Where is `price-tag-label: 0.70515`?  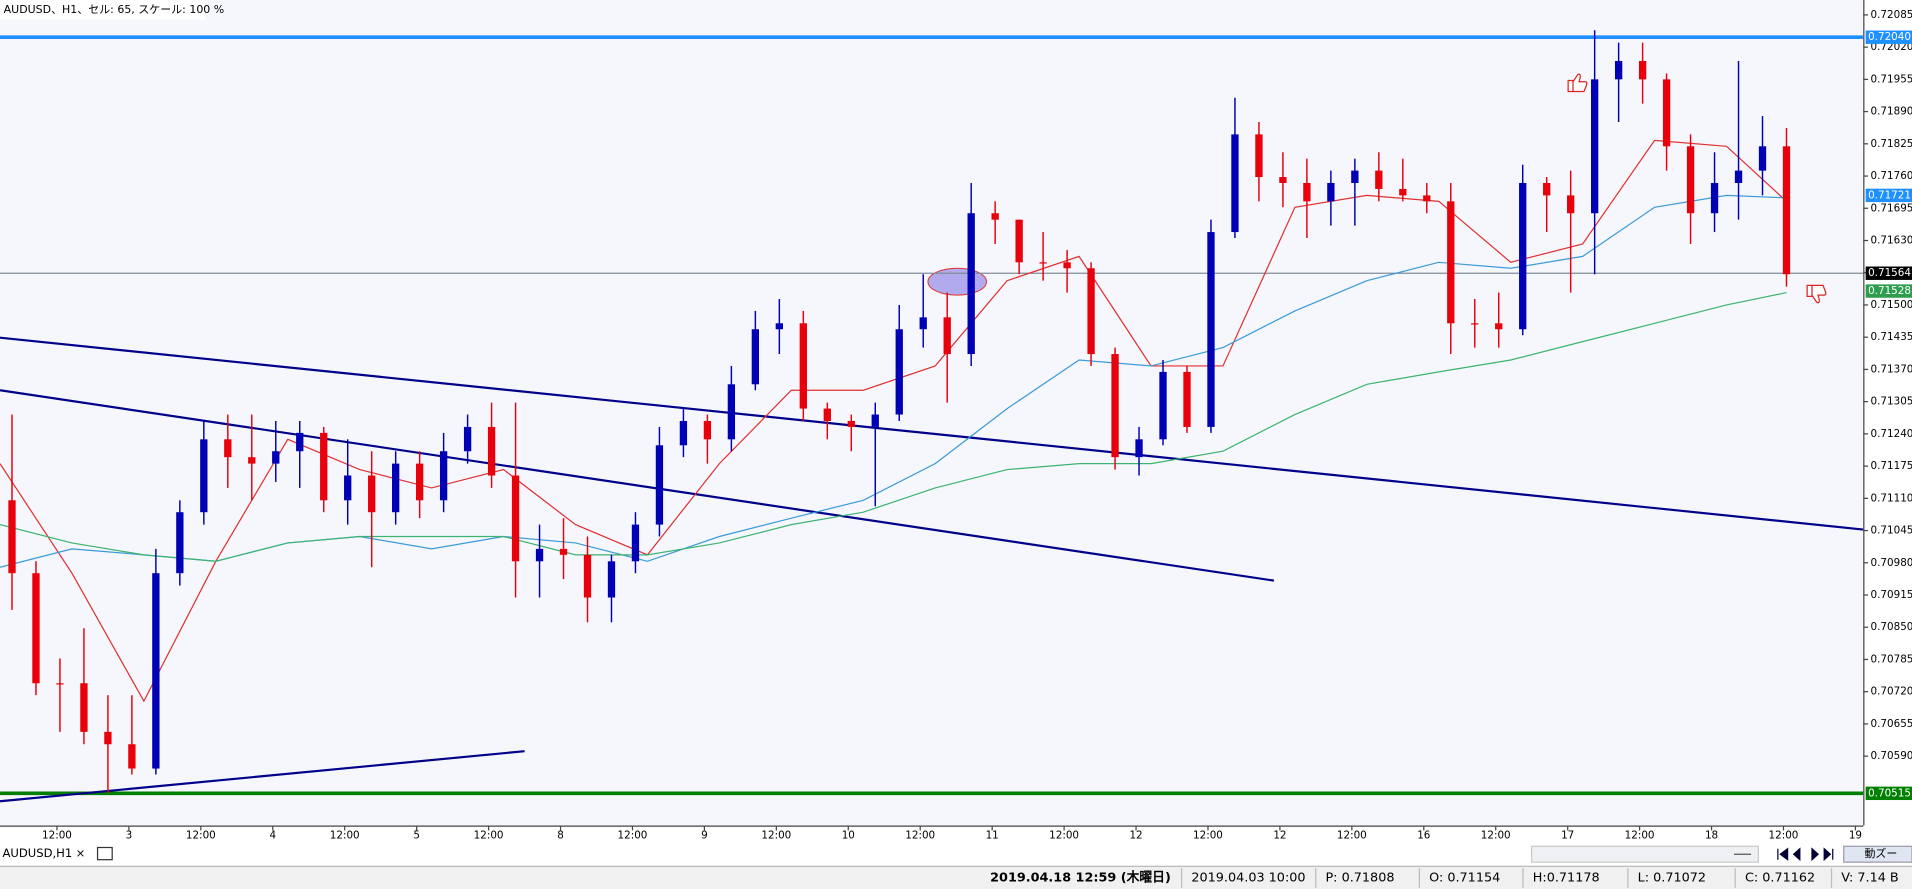
price-tag-label: 0.70515 is located at coordinates (1889, 793).